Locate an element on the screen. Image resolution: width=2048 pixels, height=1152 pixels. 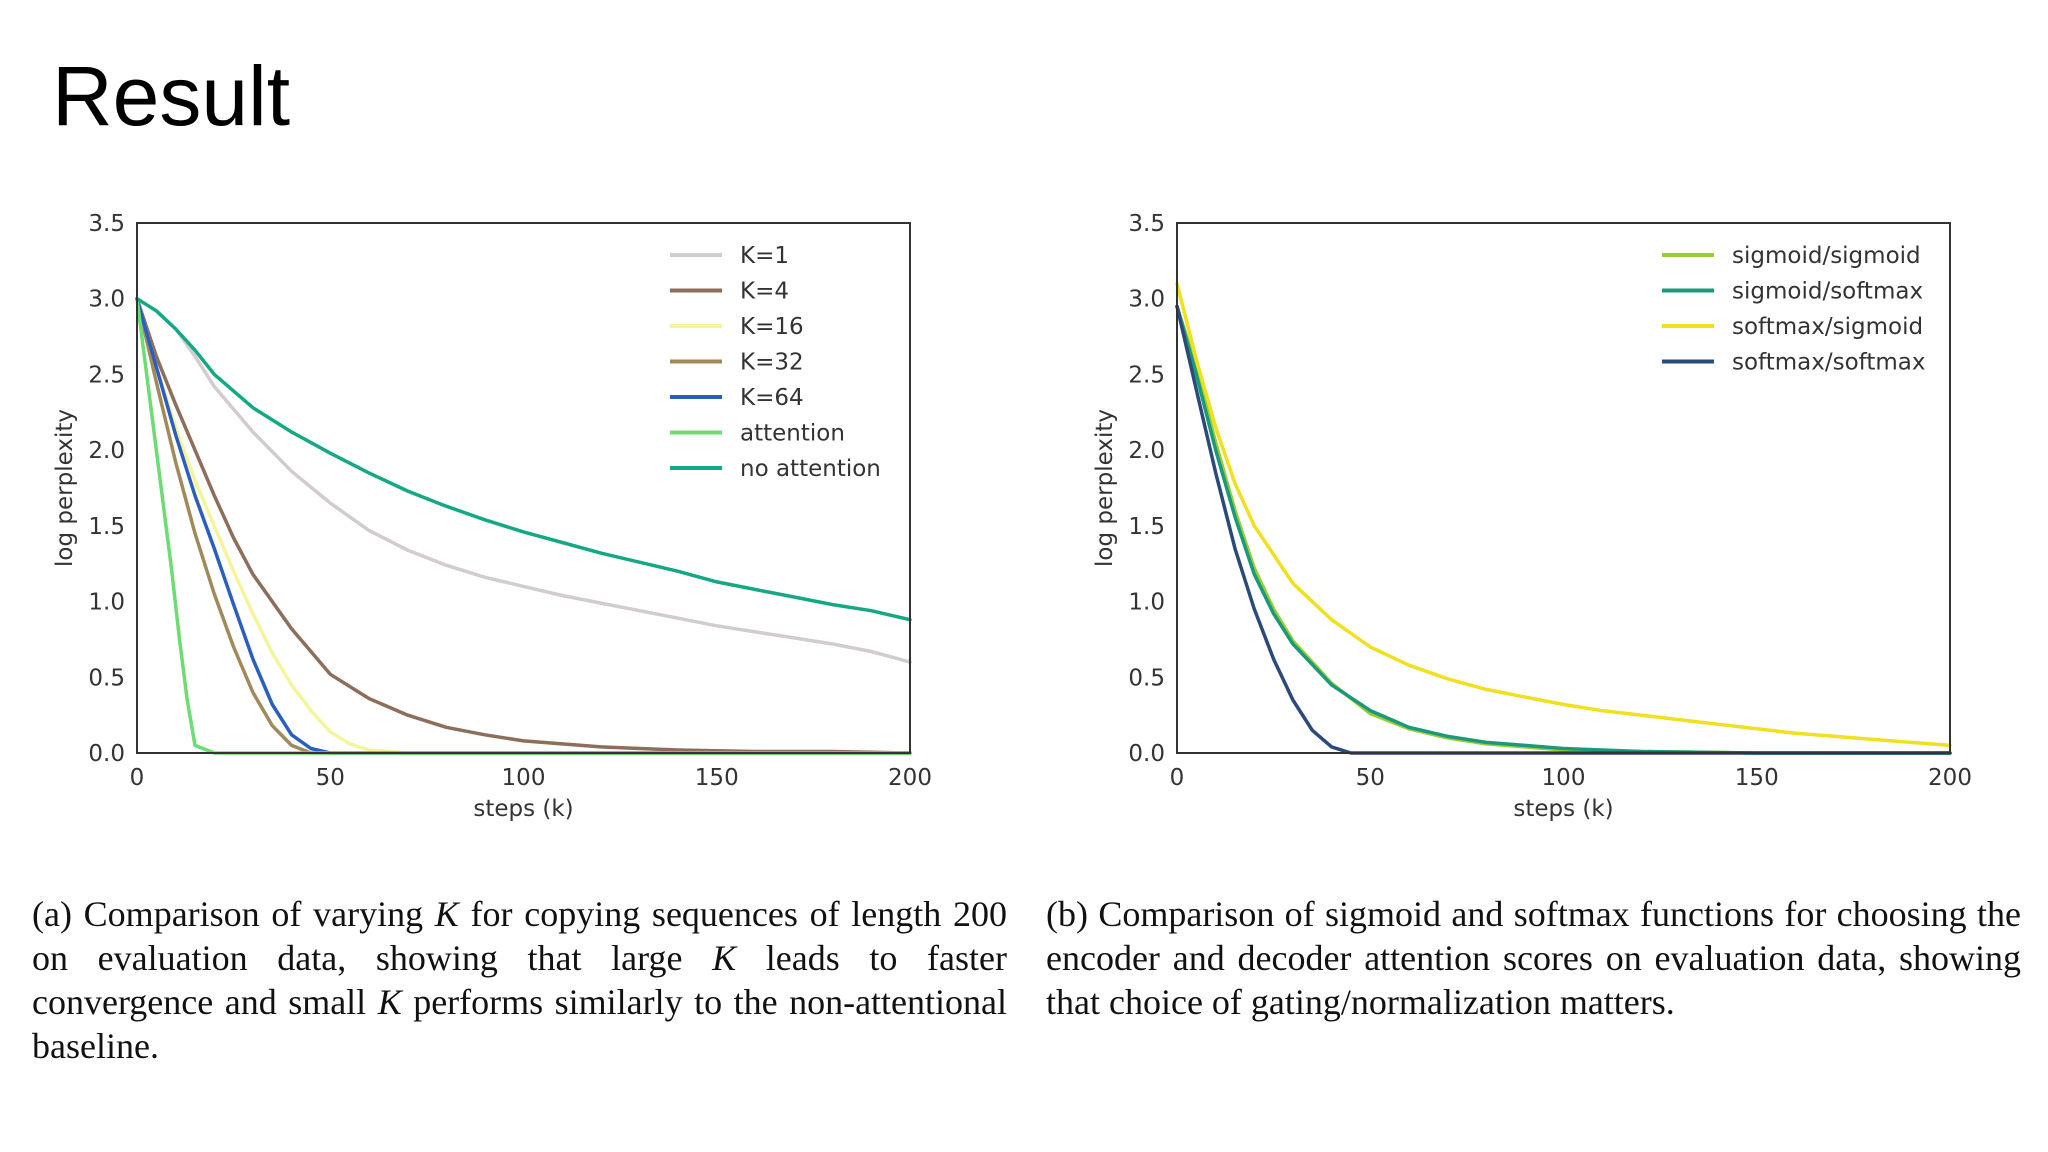
legend-label-a-5: attention is located at coordinates (792, 434).